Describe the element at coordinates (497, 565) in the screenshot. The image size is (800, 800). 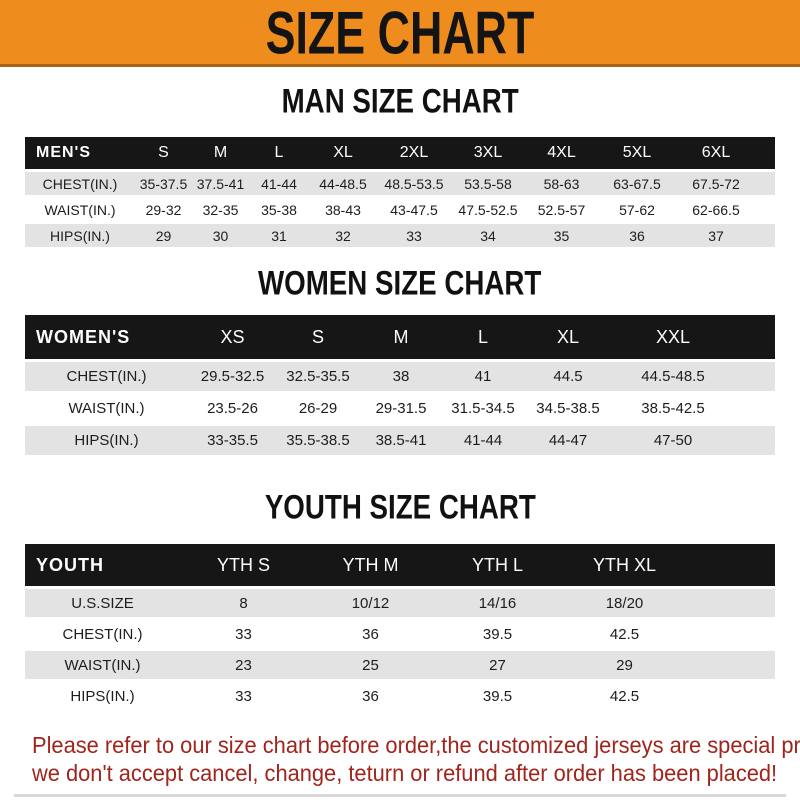
I see `youth-col-header: YTH L` at that location.